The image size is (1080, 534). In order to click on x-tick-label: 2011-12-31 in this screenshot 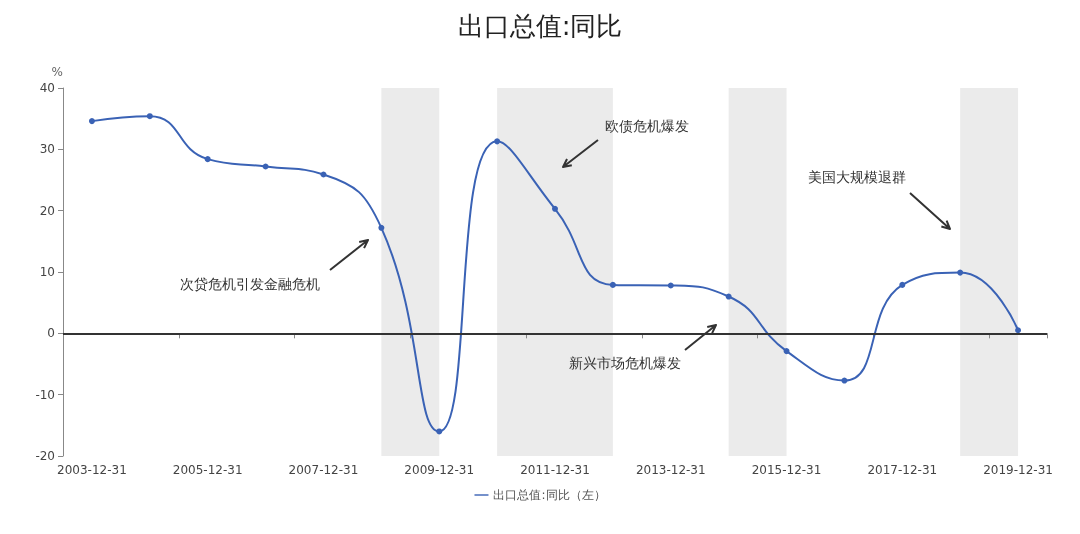, I will do `click(555, 470)`.